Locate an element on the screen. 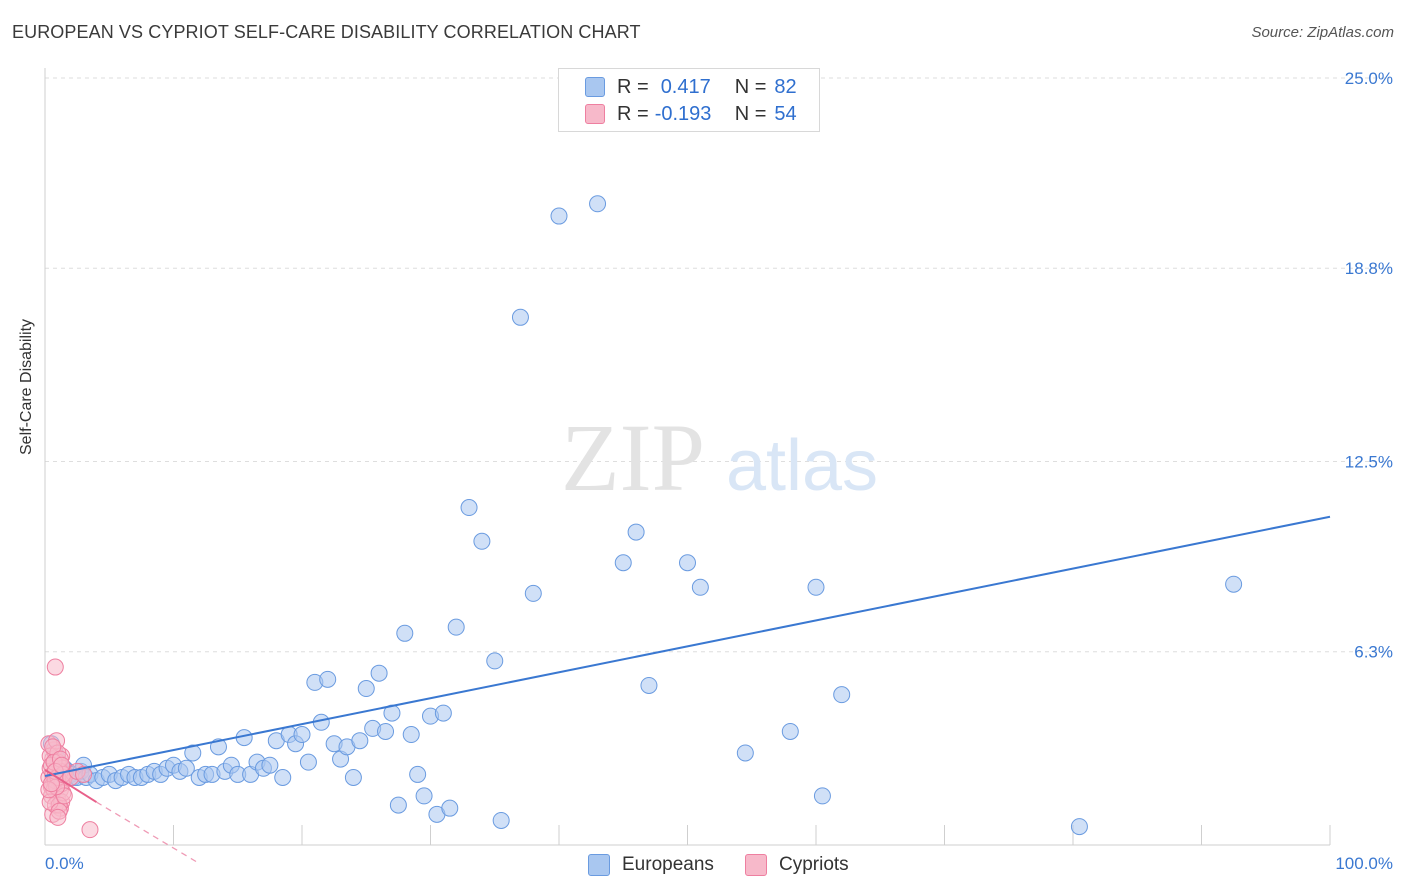  x-tick-label: 0.0% is located at coordinates (64, 863).